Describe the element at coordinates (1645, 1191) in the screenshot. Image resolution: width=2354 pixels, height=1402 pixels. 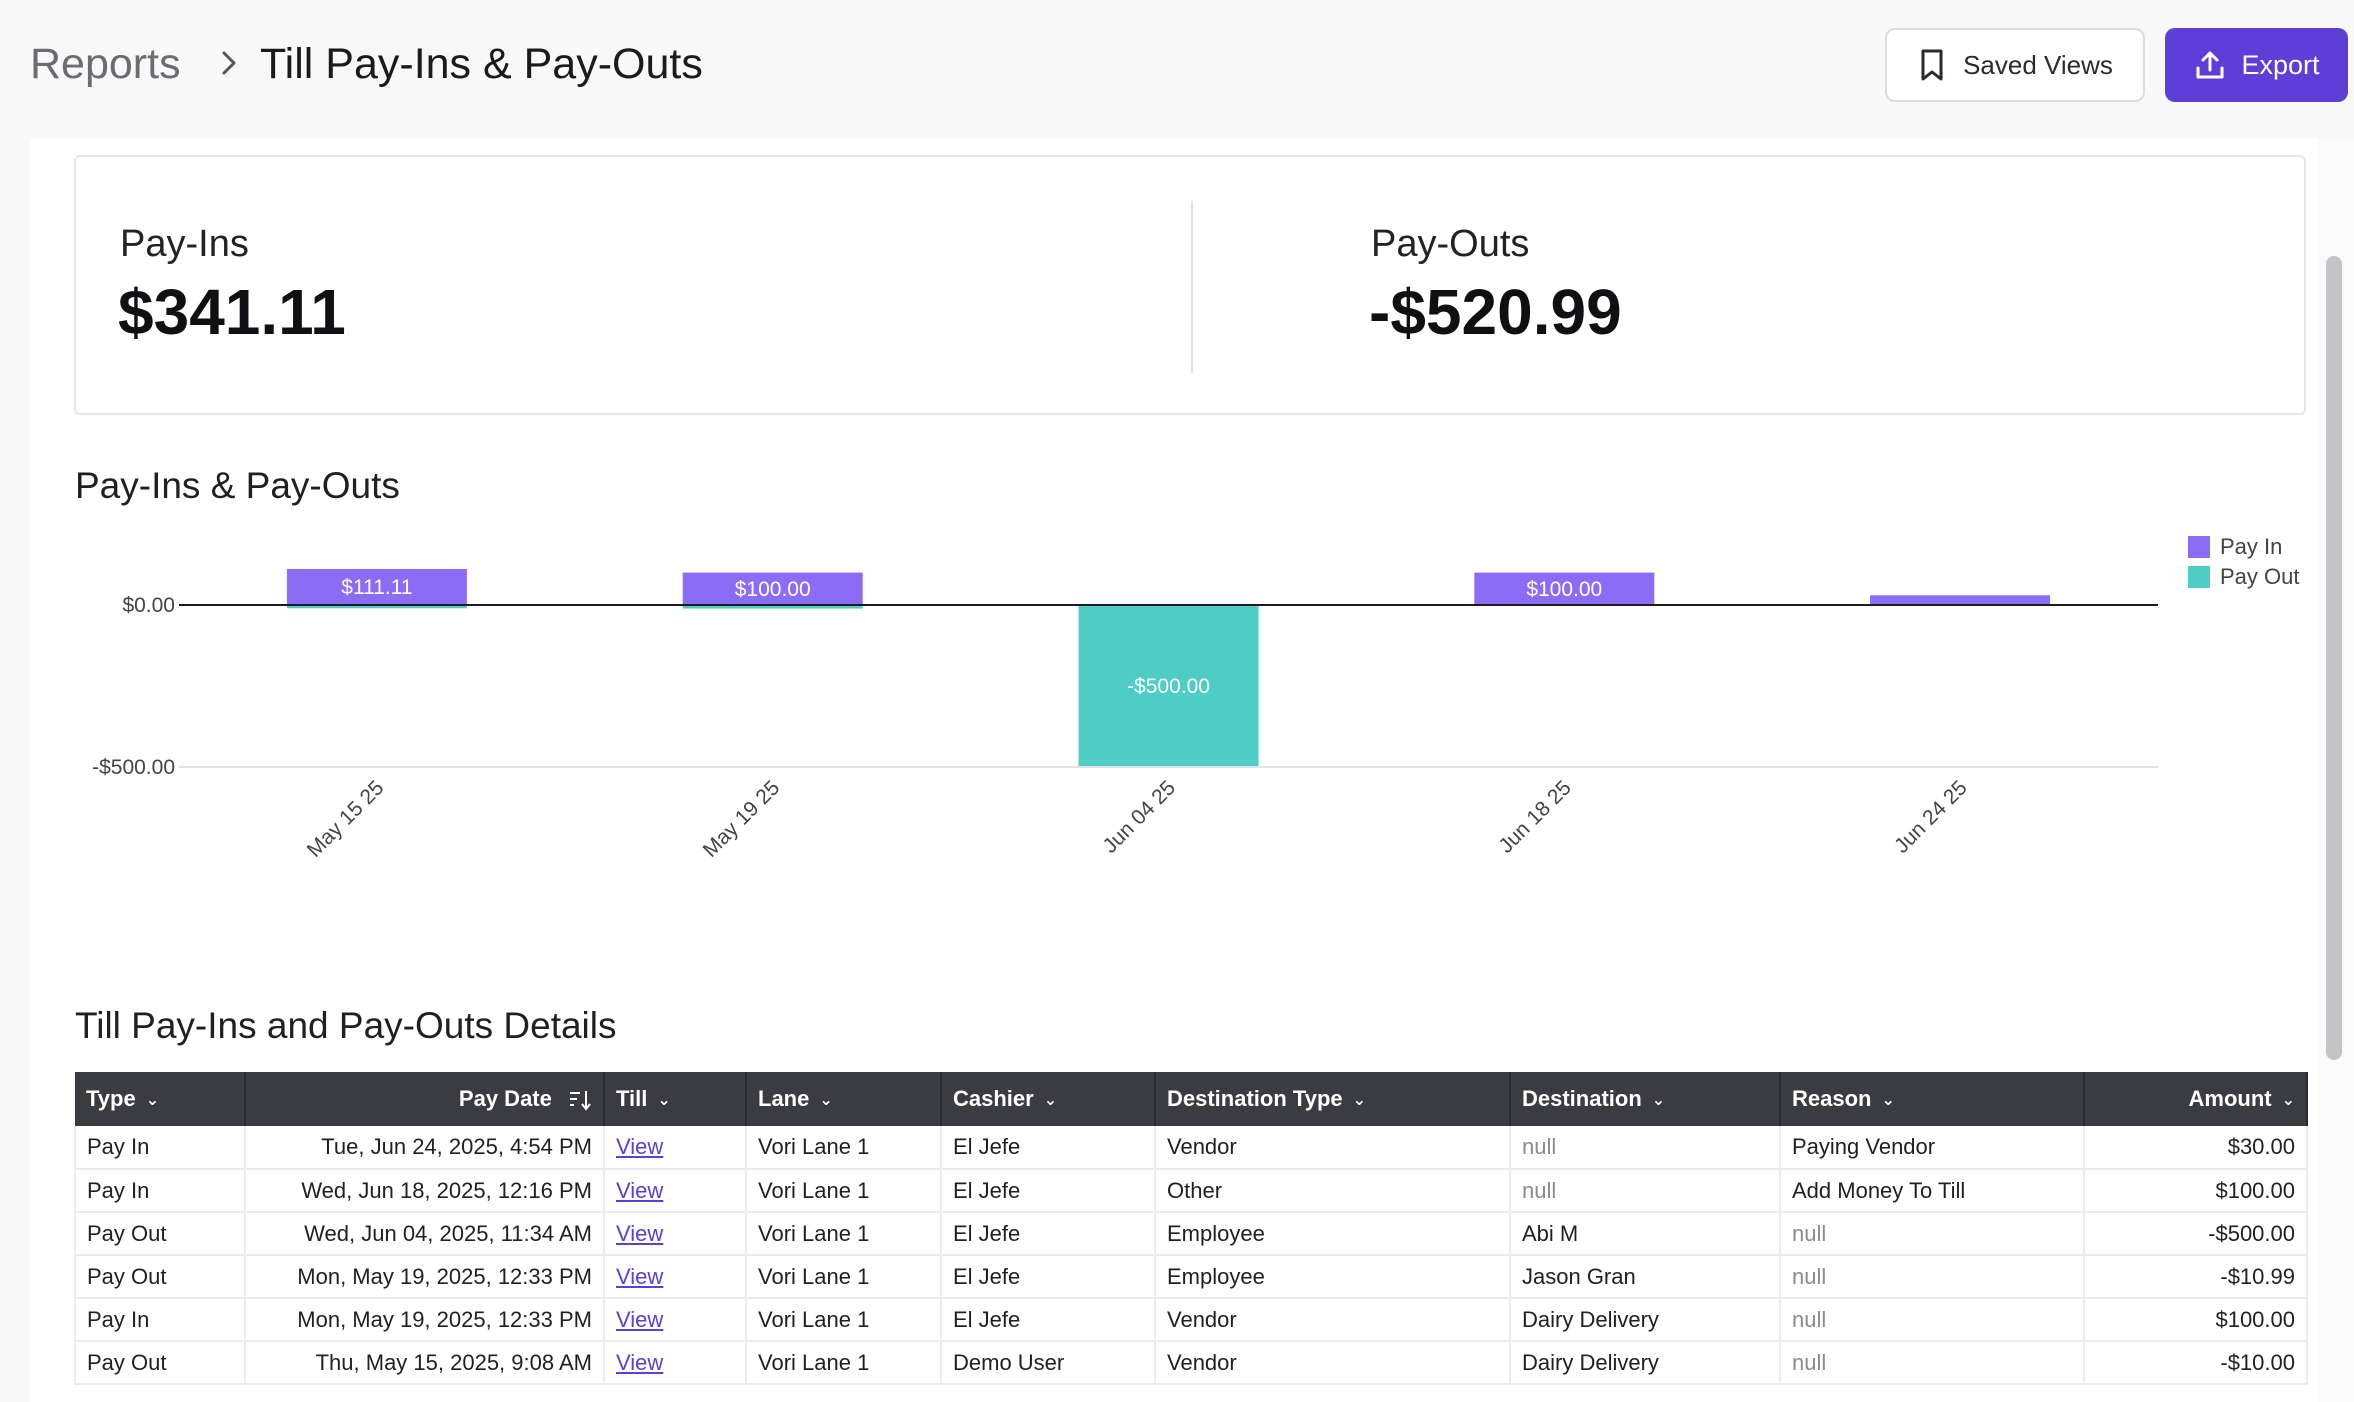
I see `destination-cell: null` at that location.